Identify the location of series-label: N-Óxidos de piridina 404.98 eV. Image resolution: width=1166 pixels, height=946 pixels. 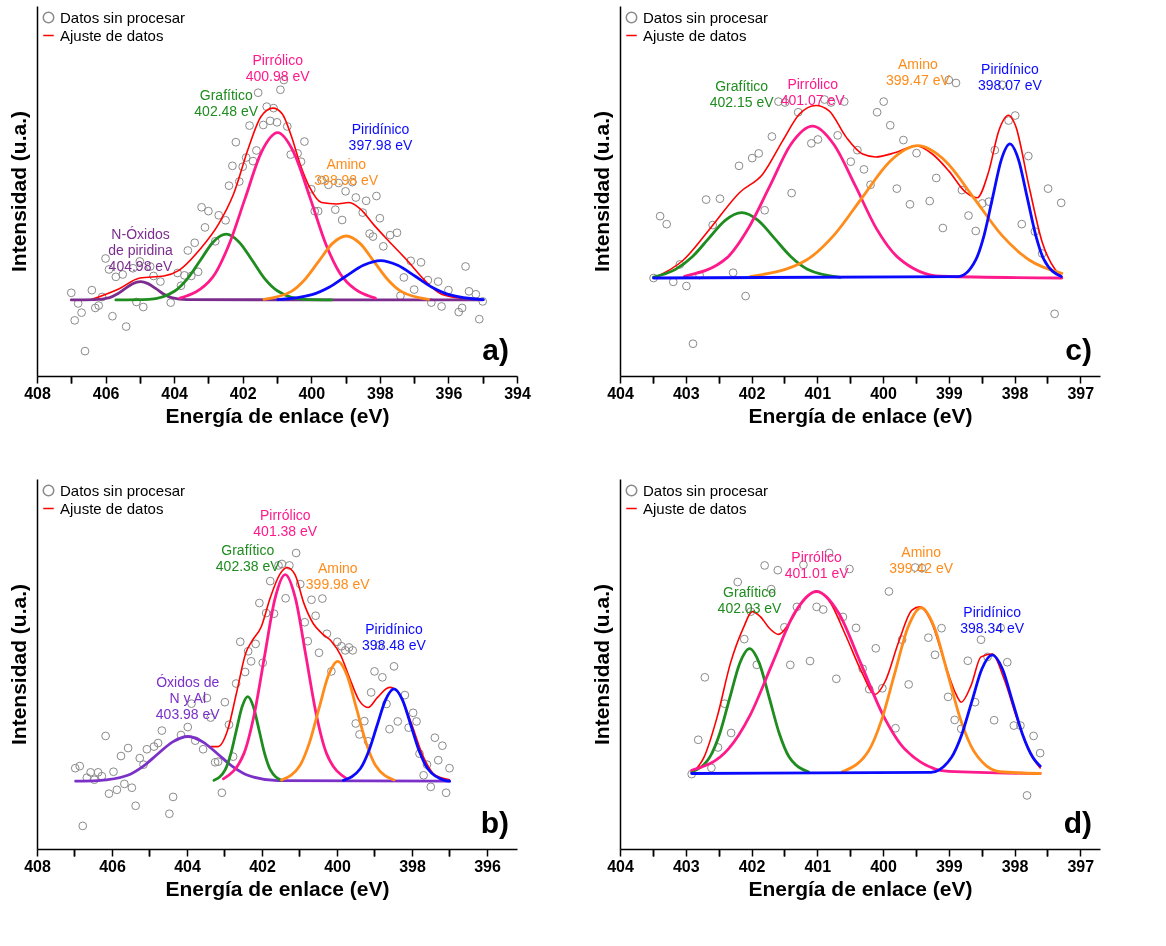
(141, 250).